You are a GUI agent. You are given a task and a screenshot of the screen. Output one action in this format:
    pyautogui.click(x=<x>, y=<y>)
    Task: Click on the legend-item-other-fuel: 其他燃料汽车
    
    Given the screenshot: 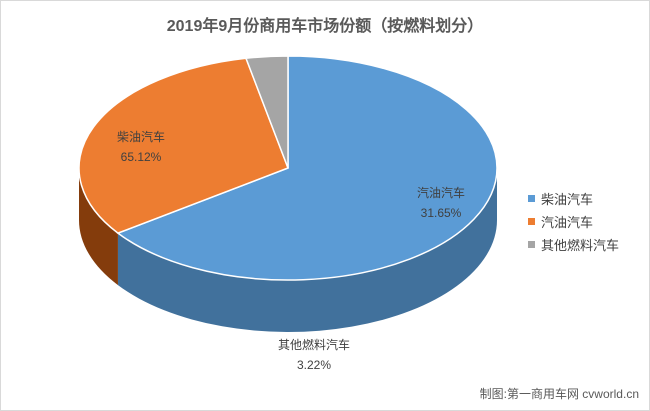 What is the action you would take?
    pyautogui.click(x=573, y=244)
    